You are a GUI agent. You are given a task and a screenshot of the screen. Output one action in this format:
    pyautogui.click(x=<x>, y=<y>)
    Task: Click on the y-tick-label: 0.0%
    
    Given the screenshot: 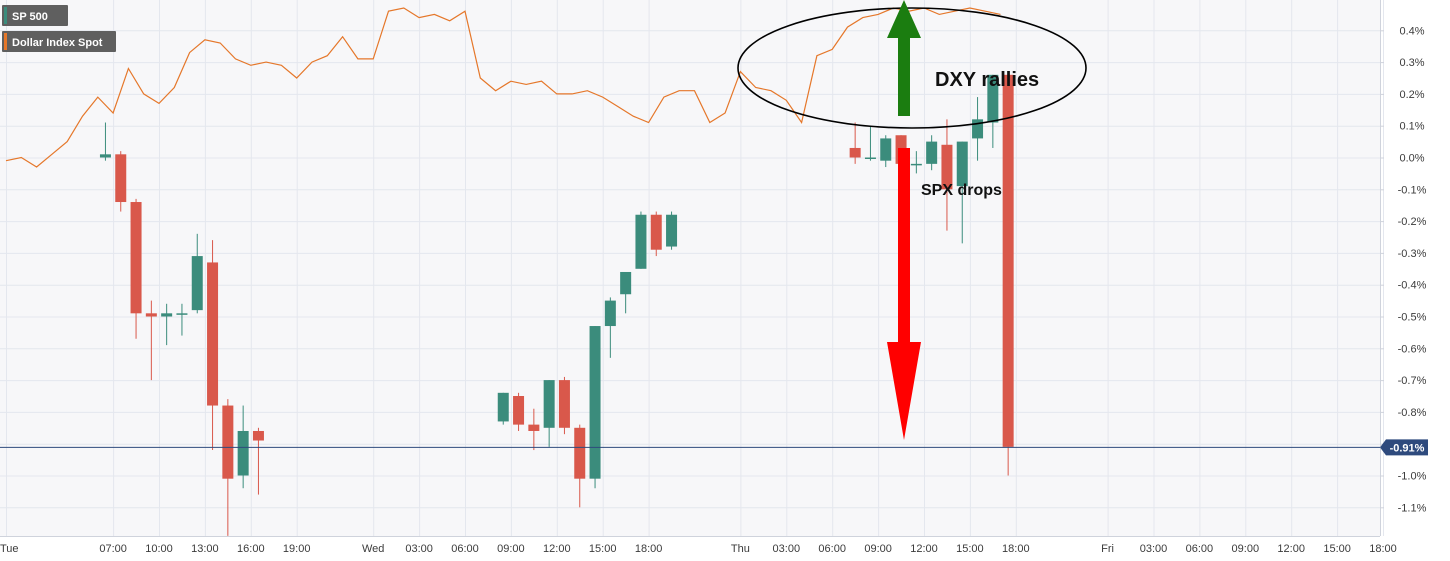 What is the action you would take?
    pyautogui.click(x=1411, y=159)
    